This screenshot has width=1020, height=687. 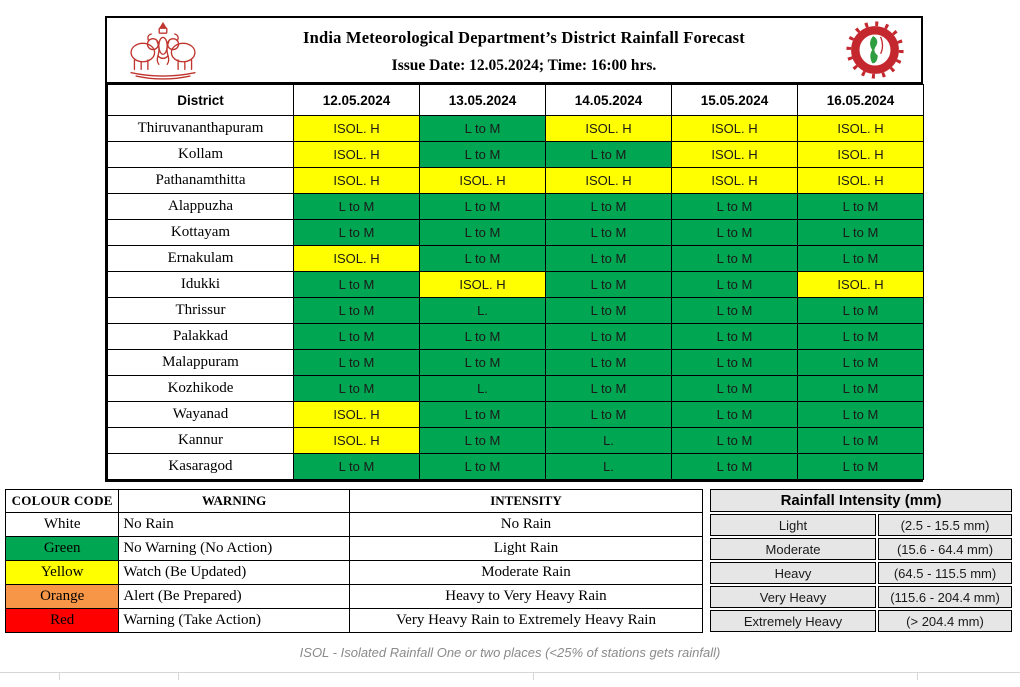 I want to click on colour-swatch: Red, so click(x=62, y=620).